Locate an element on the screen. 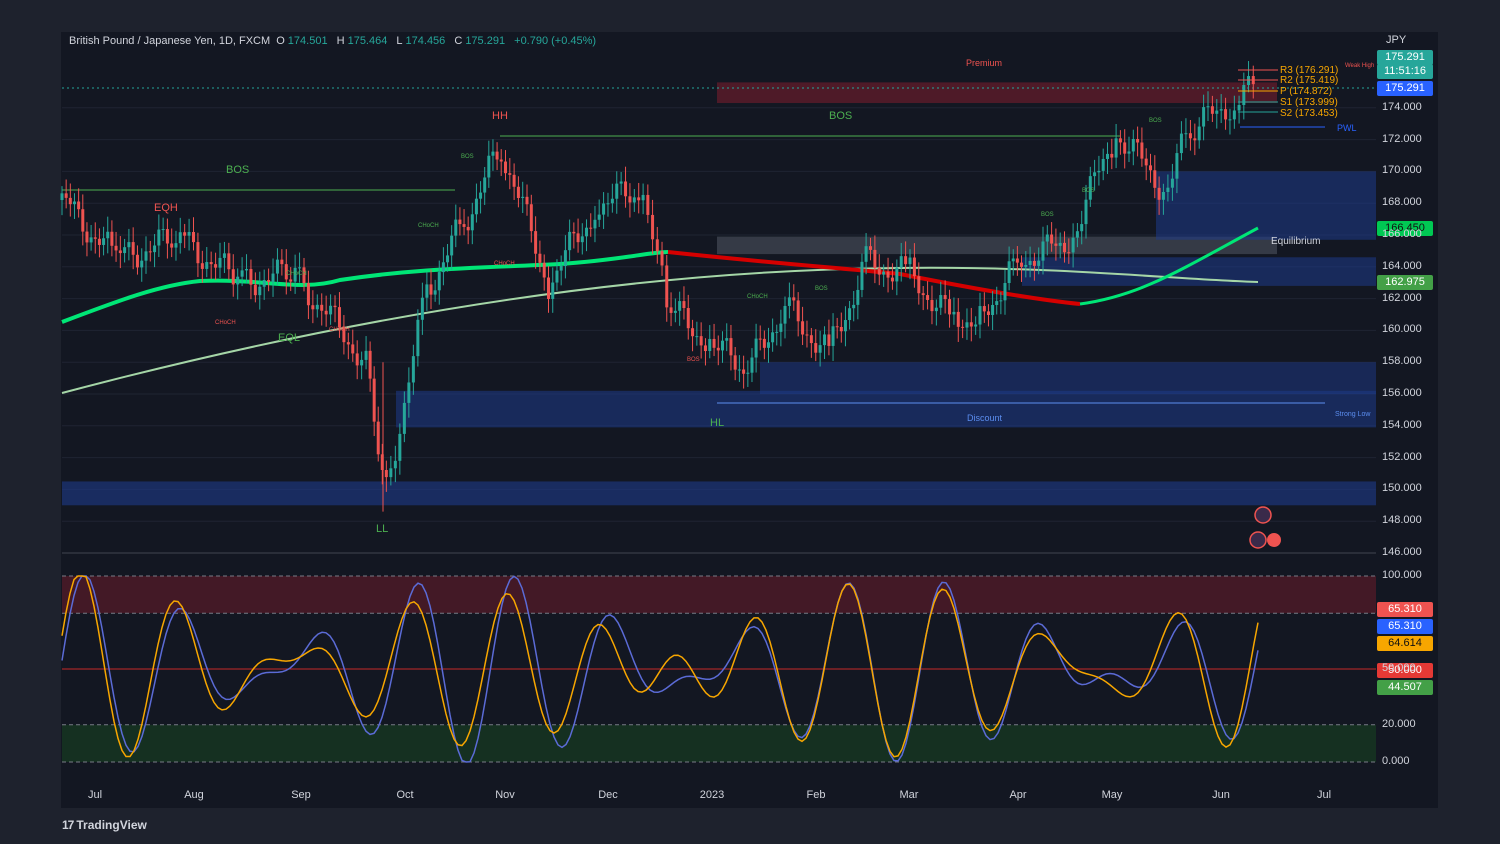 The image size is (1500, 844). symbol-name: British Pound / Japanese Yen, 1D, FXCM is located at coordinates (170, 41).